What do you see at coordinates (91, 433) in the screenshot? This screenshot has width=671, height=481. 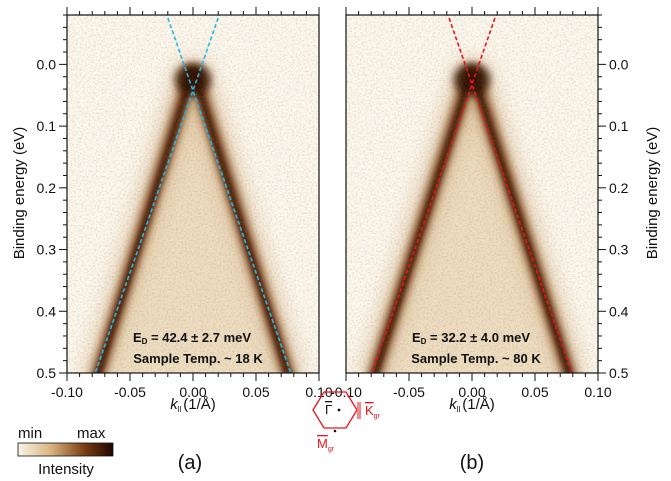 I see `colorbar-max-label: max` at bounding box center [91, 433].